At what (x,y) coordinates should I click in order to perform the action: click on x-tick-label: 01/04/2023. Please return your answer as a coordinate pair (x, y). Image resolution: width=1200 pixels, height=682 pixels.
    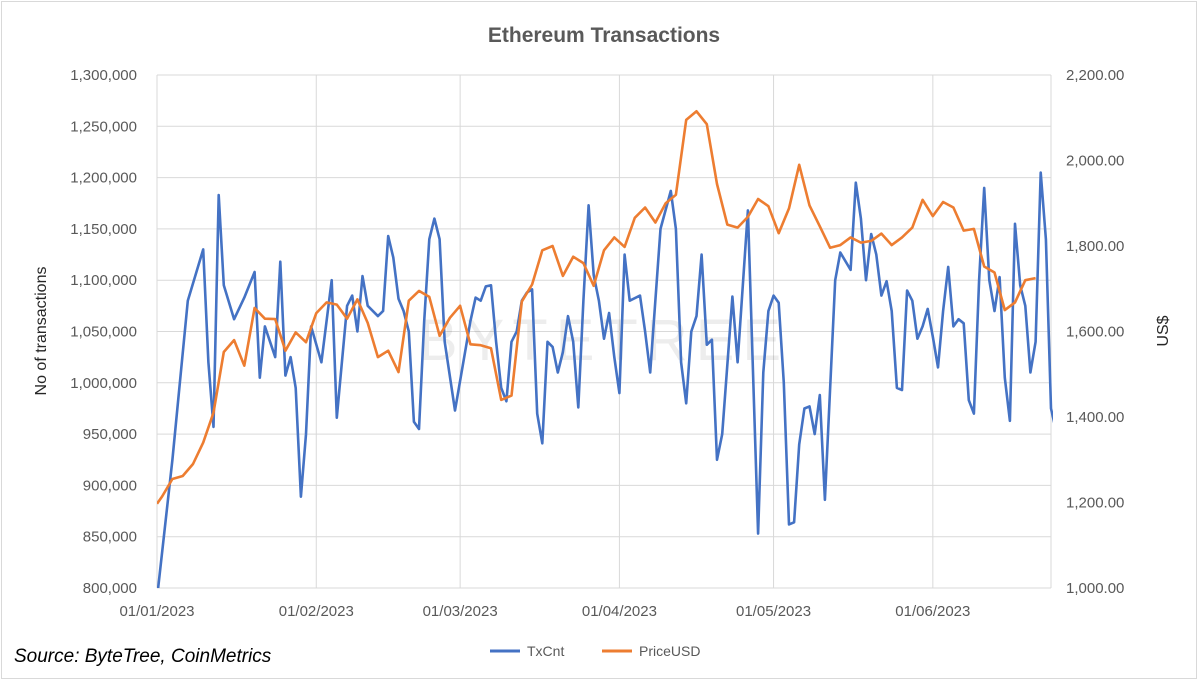
    Looking at the image, I should click on (619, 611).